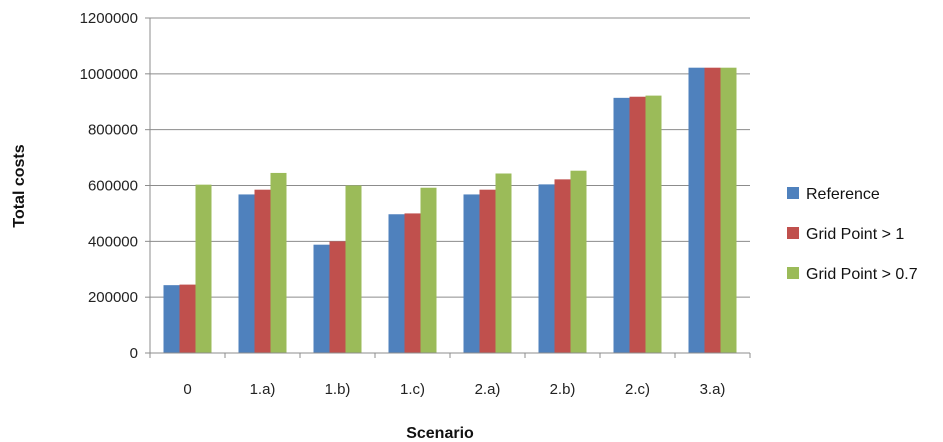  I want to click on legend: Reference Grid Point > 1 Grid Point > 0.7, so click(852, 234).